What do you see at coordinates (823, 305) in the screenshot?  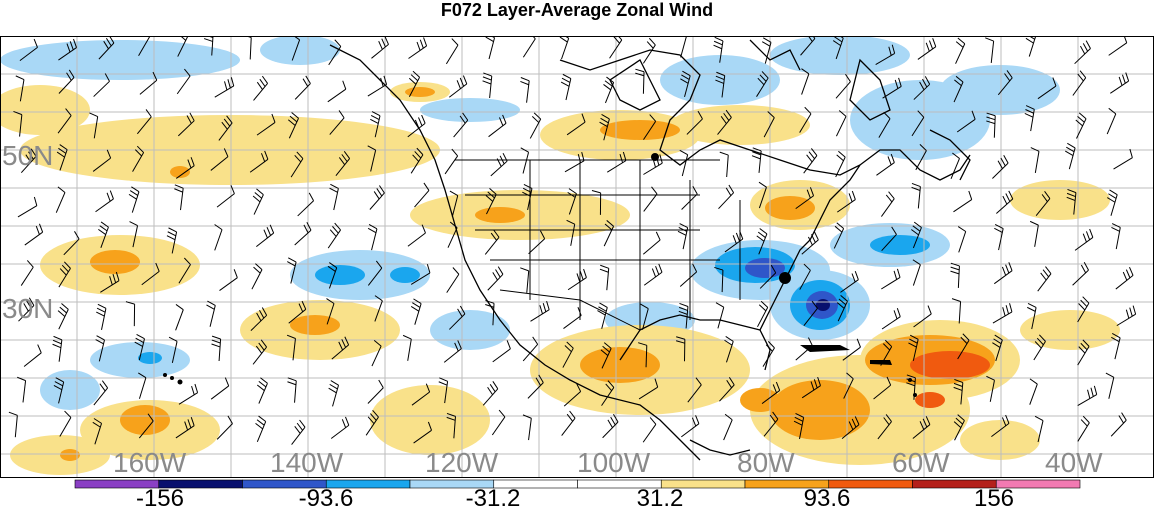 I see `negative-wind-regions-max` at bounding box center [823, 305].